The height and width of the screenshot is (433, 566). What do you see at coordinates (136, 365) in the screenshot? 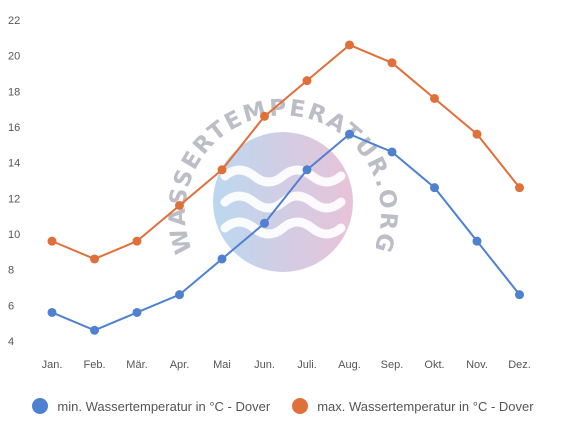
I see `x-tick-label: Mär.` at bounding box center [136, 365].